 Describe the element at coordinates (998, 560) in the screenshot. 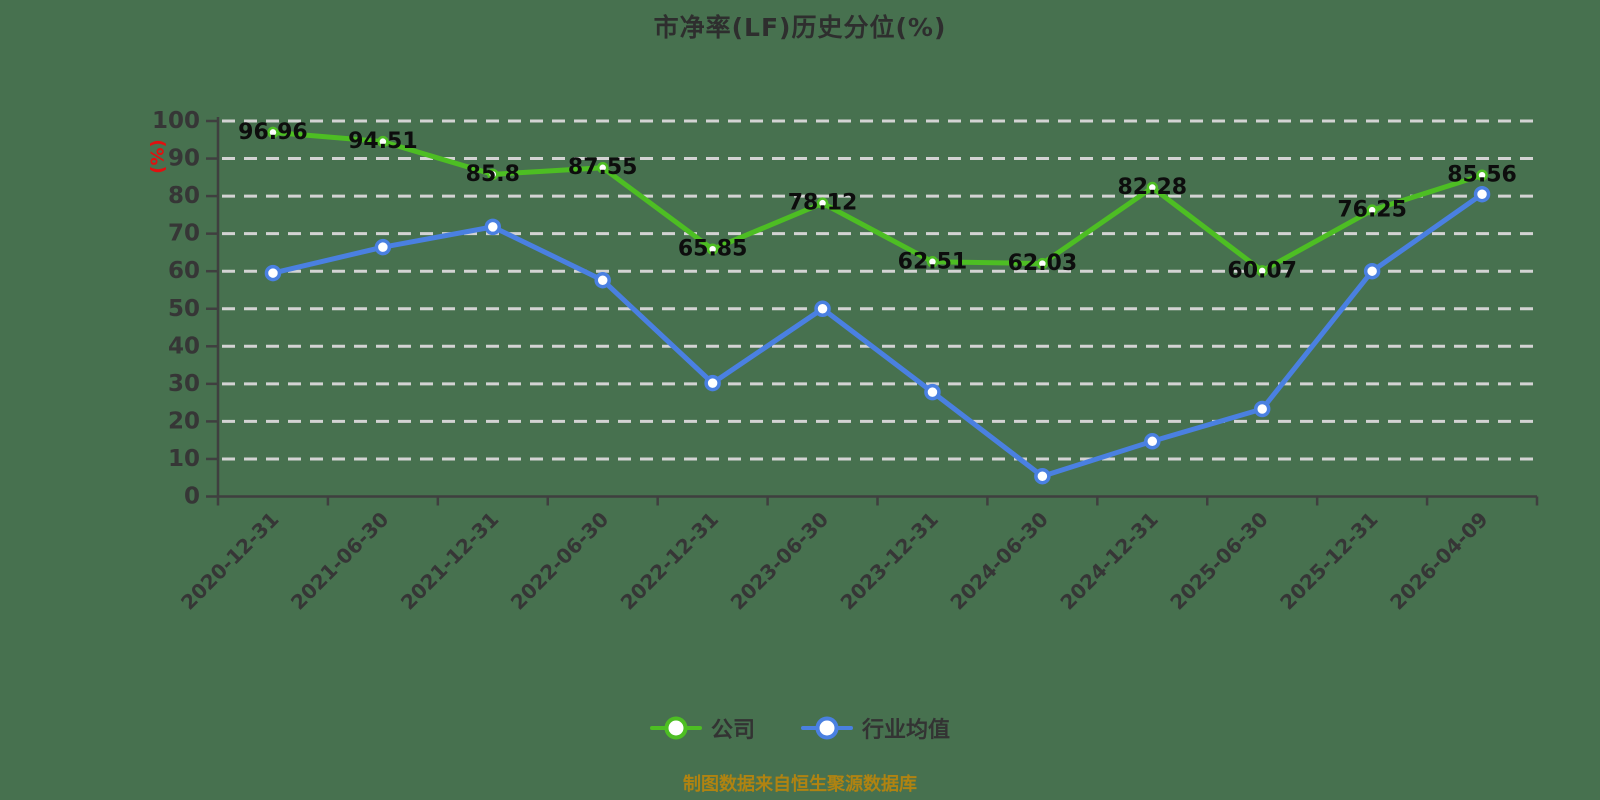

I see `x-tick-label-2024-06-30: 2024-06-30` at that location.